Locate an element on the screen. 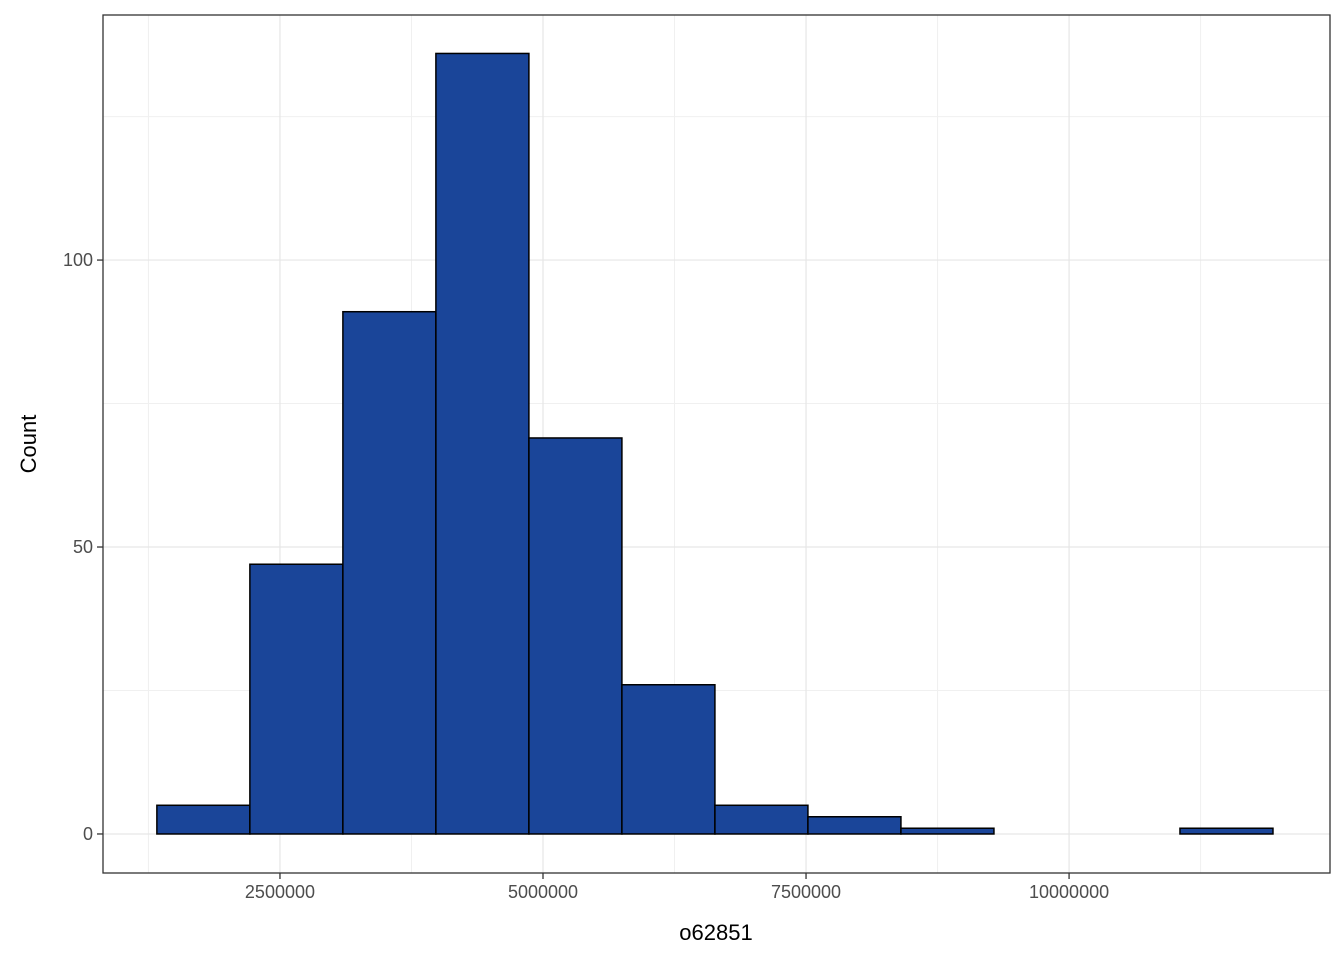 The width and height of the screenshot is (1344, 960). x-axis-title: o62851 is located at coordinates (715, 932).